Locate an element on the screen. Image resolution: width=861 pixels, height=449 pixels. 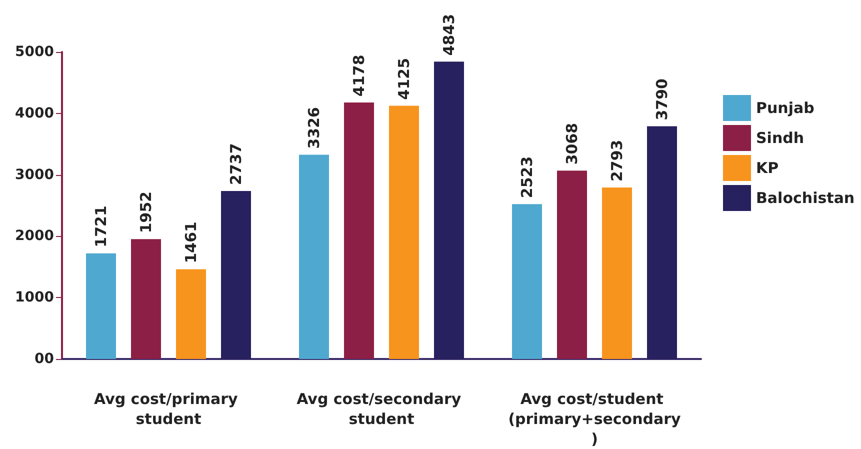
x-tick-label: Avg cost/secondary student is located at coordinates (381, 409).